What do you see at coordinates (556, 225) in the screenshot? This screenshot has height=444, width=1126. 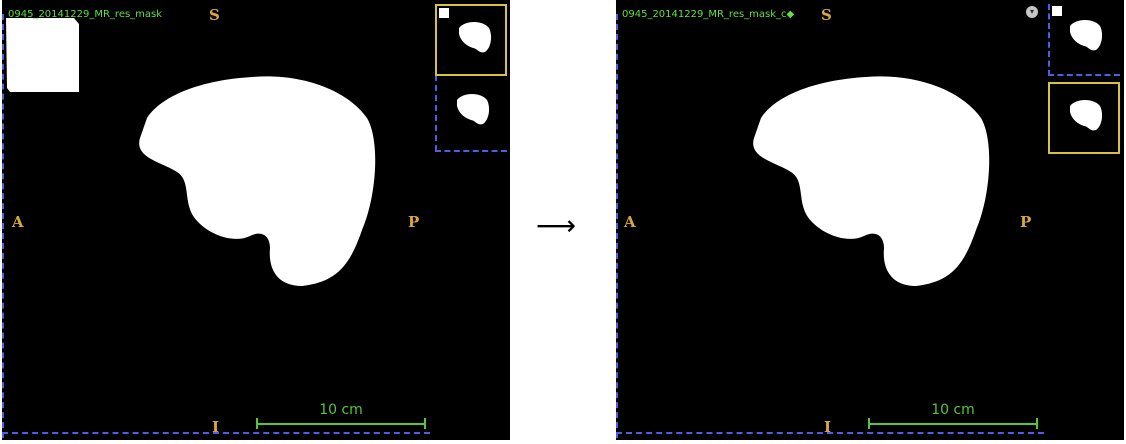 I see `transition-arrow: ⟶` at bounding box center [556, 225].